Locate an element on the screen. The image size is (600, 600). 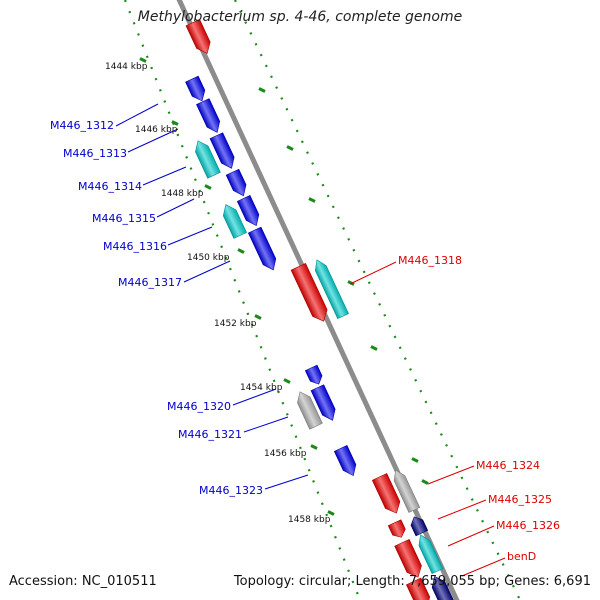
gene-top-red is located at coordinates (198, 36).